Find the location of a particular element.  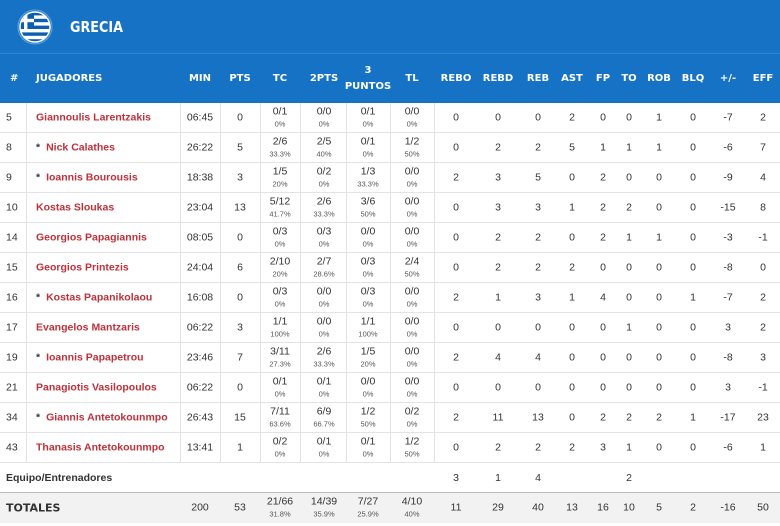

player-rebd: 0 is located at coordinates (498, 117).